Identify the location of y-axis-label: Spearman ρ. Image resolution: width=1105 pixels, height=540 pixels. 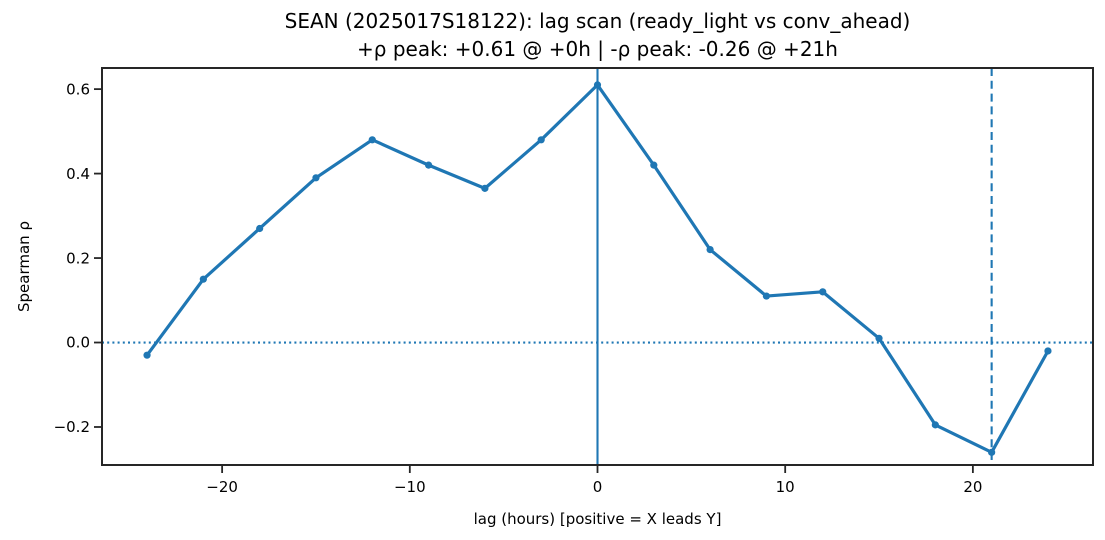
(24, 266).